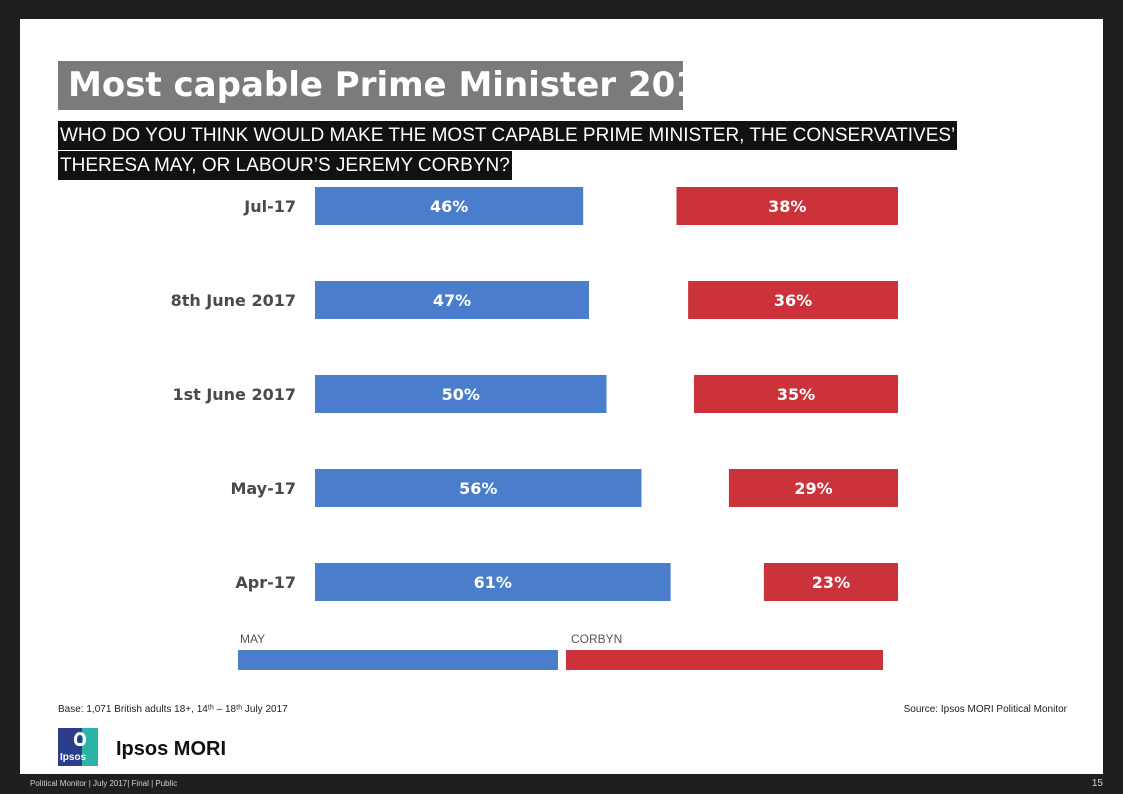 This screenshot has height=794, width=1123. Describe the element at coordinates (269, 206) in the screenshot. I see `row-label: Jul-17` at that location.